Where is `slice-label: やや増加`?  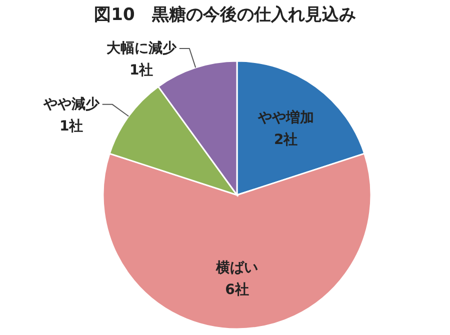
slice-label: やや増加 is located at coordinates (285, 117).